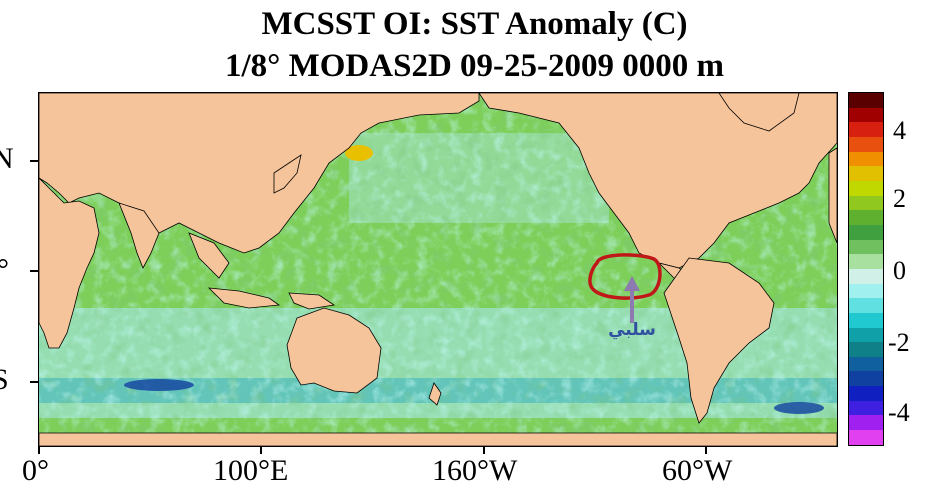 The width and height of the screenshot is (949, 492). I want to click on land-antarctica, so click(438, 439).